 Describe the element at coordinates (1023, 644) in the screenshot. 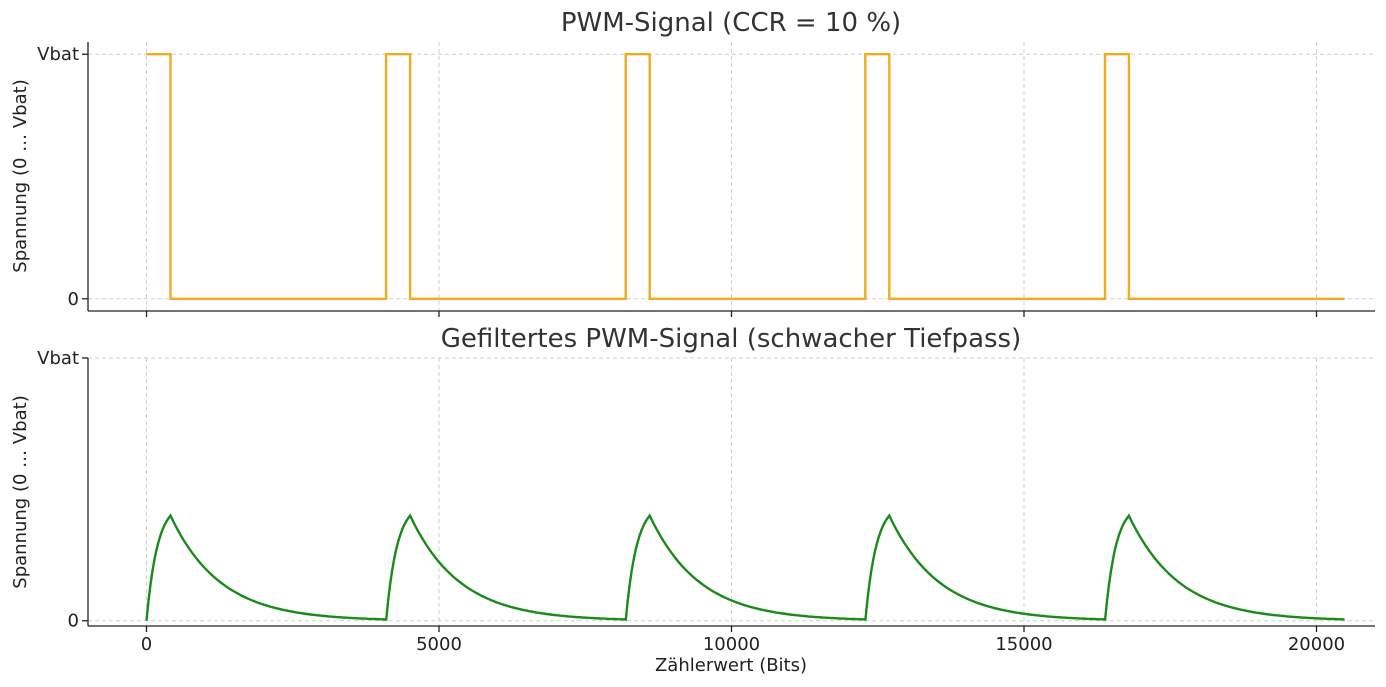

I see `x-tick-label: 15000` at that location.